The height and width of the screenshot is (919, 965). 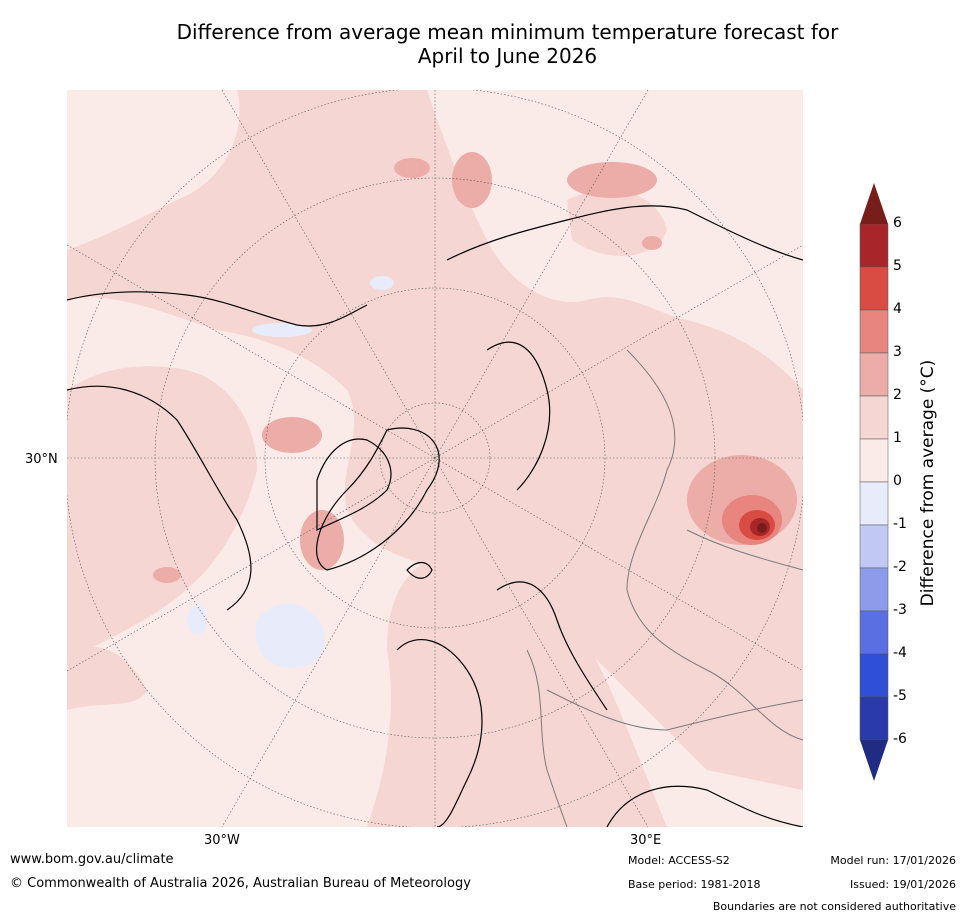 I want to click on website-link: www.bom.gov.au/climate, so click(x=92, y=859).